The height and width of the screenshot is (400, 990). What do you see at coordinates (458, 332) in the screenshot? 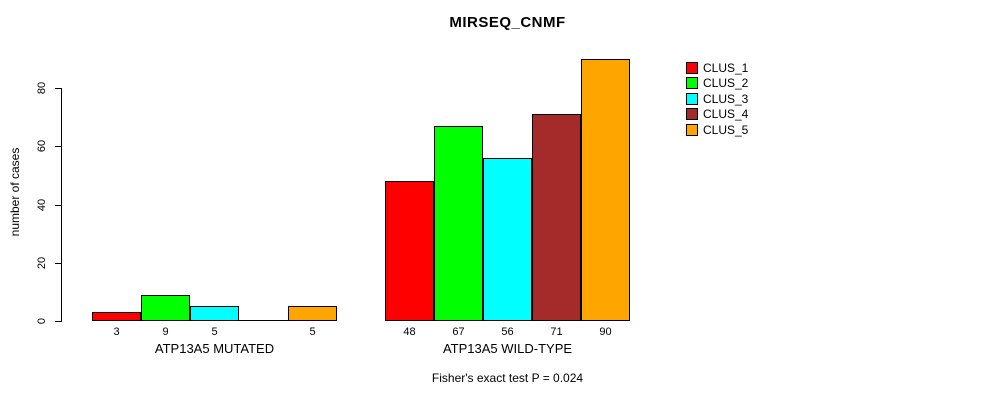
I see `bar-value-label: 67` at bounding box center [458, 332].